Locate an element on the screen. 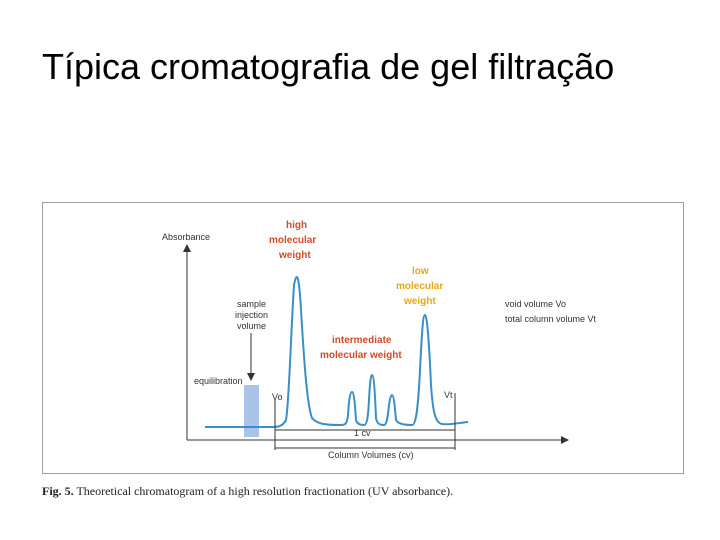 The width and height of the screenshot is (720, 540). low-mw-label-1: low is located at coordinates (420, 271).